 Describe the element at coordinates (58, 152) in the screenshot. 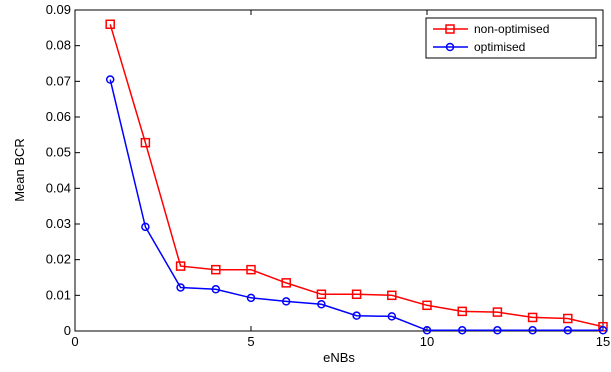

I see `y-tick-label: 0.05` at that location.